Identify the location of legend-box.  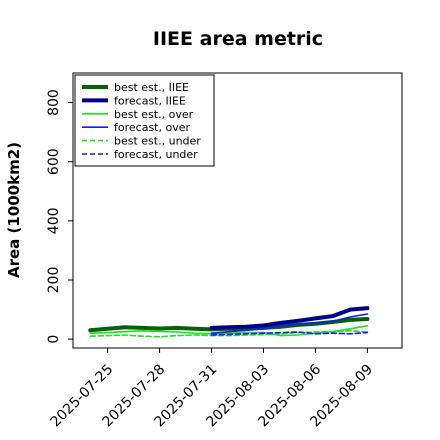
(144, 120).